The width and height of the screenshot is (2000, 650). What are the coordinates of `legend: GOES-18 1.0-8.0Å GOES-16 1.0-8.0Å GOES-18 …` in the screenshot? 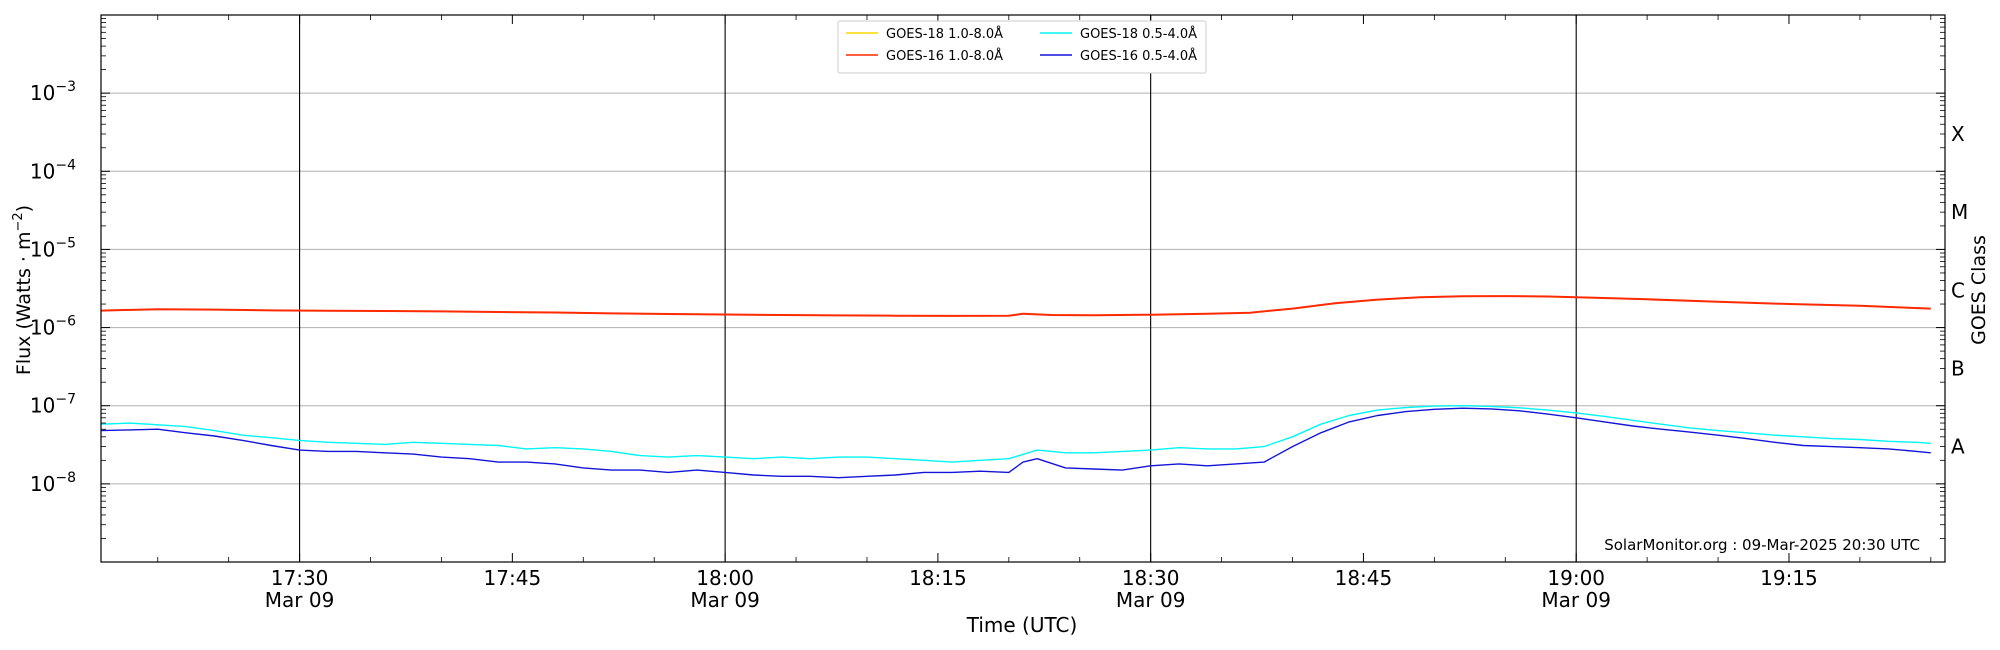 It's located at (1022, 47).